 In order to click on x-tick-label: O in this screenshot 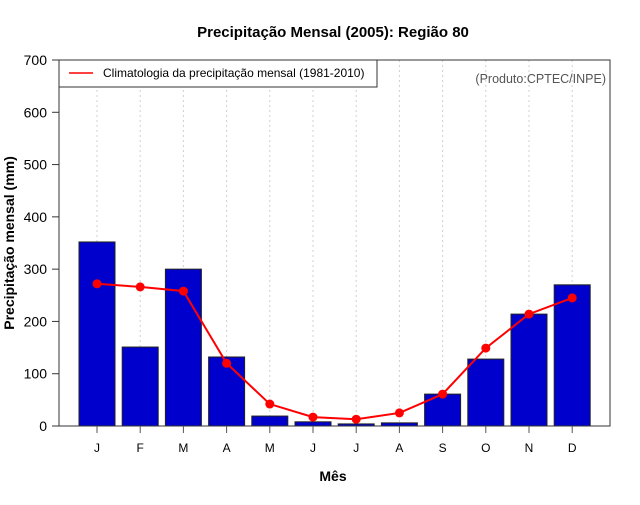, I will do `click(485, 448)`.